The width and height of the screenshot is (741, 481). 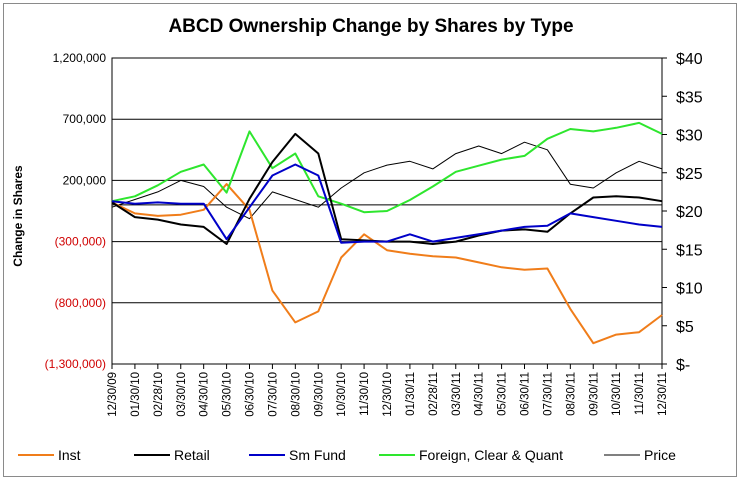 What do you see at coordinates (251, 394) in the screenshot?
I see `x-tick-label: 06/30/10` at bounding box center [251, 394].